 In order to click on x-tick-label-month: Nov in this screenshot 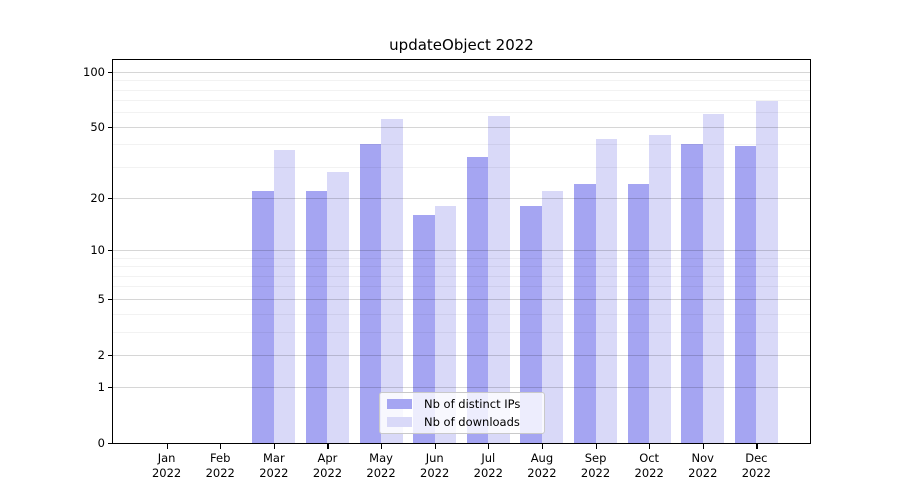, I will do `click(702, 458)`.